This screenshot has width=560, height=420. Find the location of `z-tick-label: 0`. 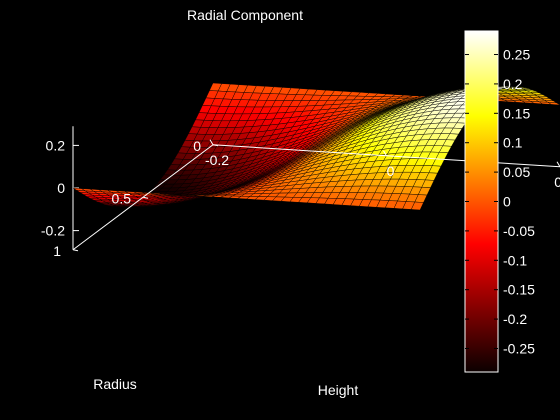

z-tick-label: 0 is located at coordinates (61, 188).